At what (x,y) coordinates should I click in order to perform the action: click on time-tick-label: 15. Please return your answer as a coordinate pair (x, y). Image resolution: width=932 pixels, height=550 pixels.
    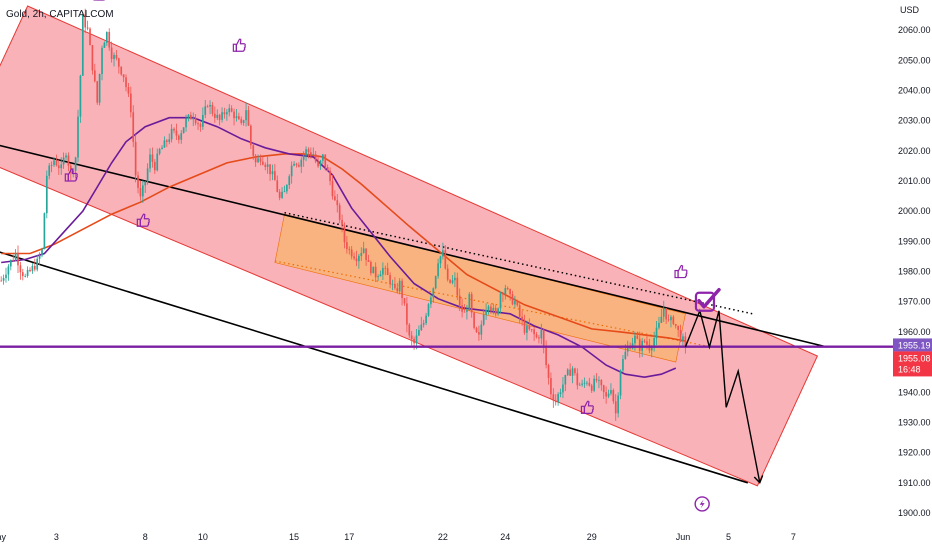
    Looking at the image, I should click on (294, 537).